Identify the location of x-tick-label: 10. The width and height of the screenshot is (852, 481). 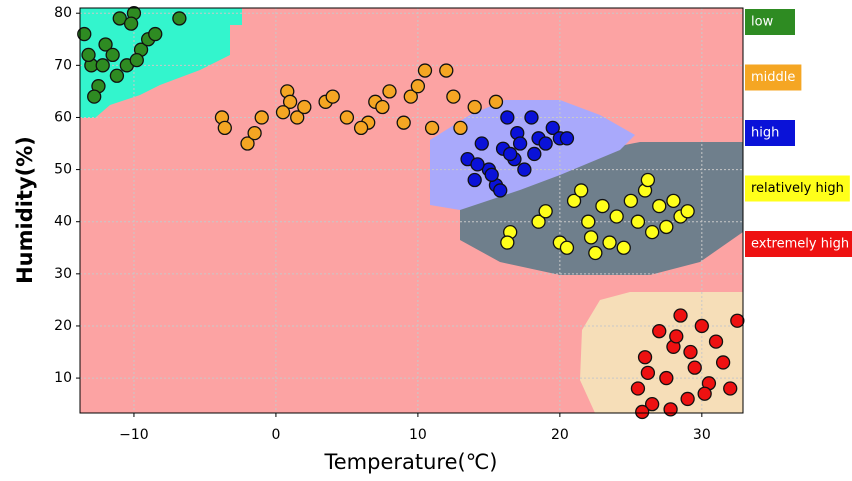
(418, 435).